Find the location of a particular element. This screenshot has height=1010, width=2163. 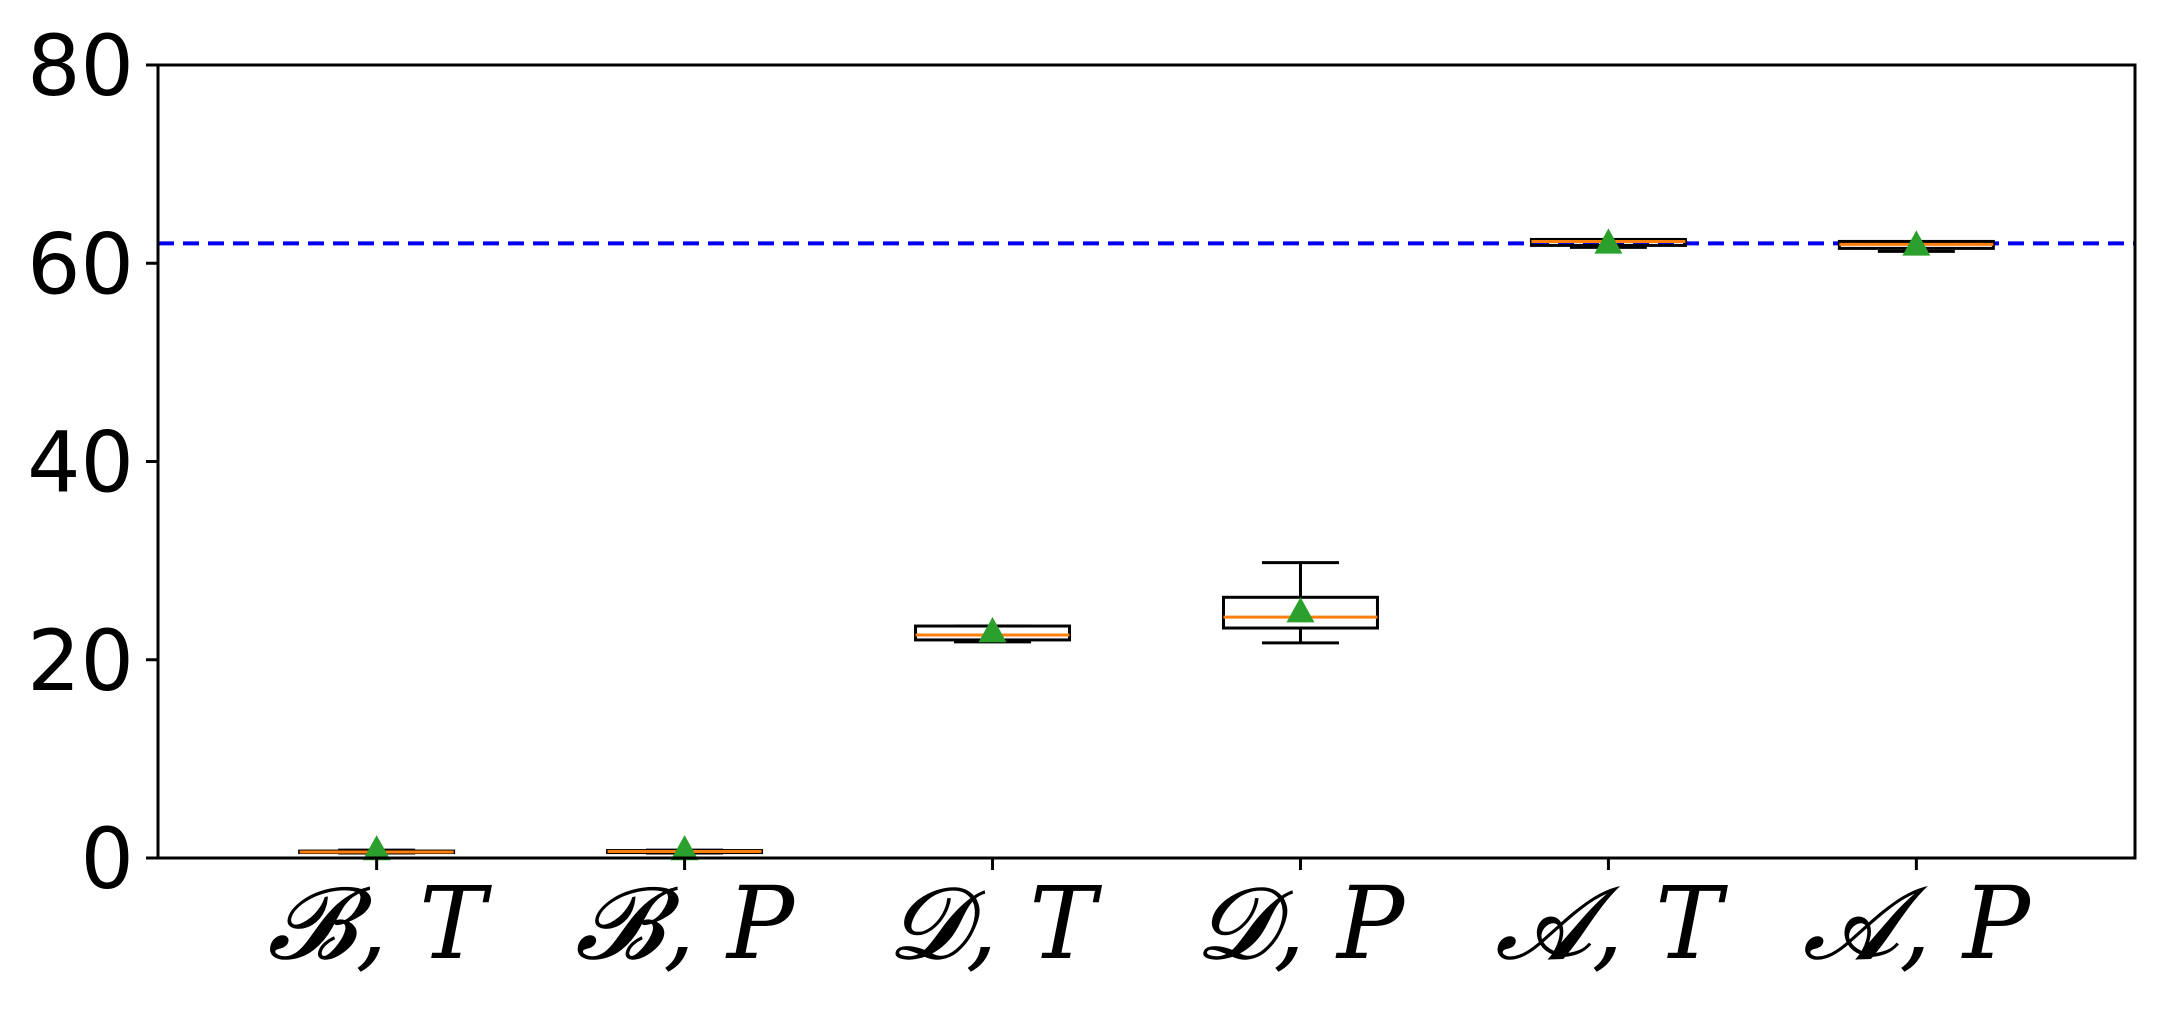

y-tick-label: 20 is located at coordinates (80, 661).